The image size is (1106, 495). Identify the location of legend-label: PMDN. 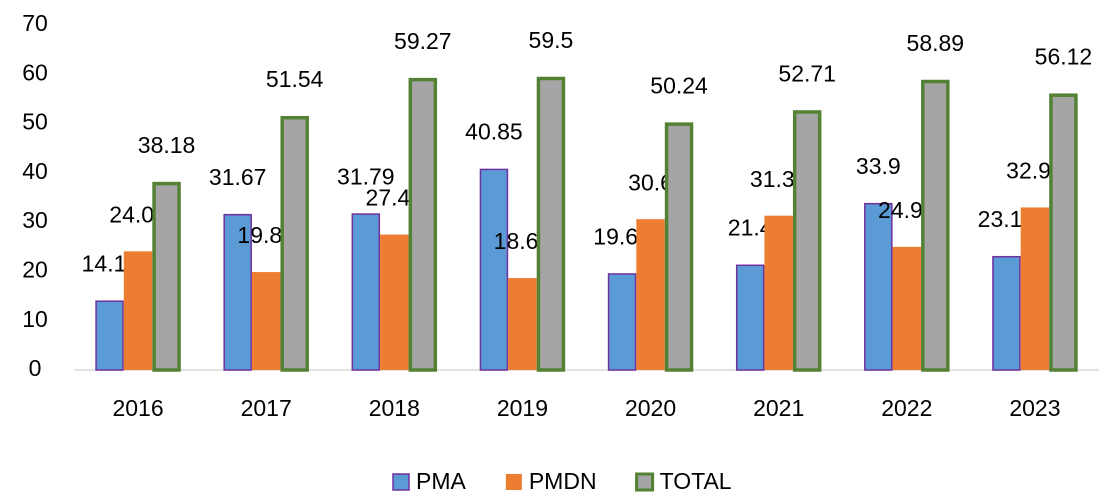
(563, 481).